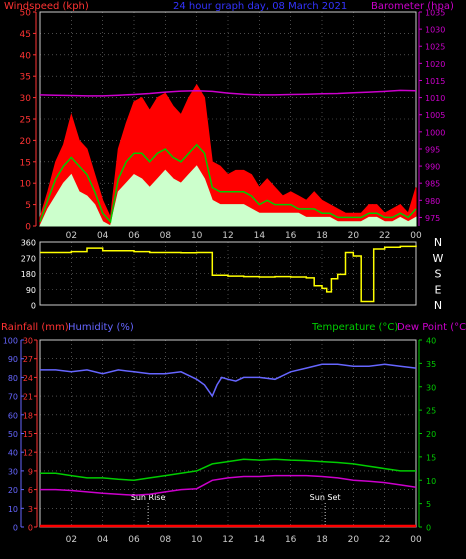 The width and height of the screenshot is (466, 559). I want to click on direction-tick-label: 180, so click(28, 274).